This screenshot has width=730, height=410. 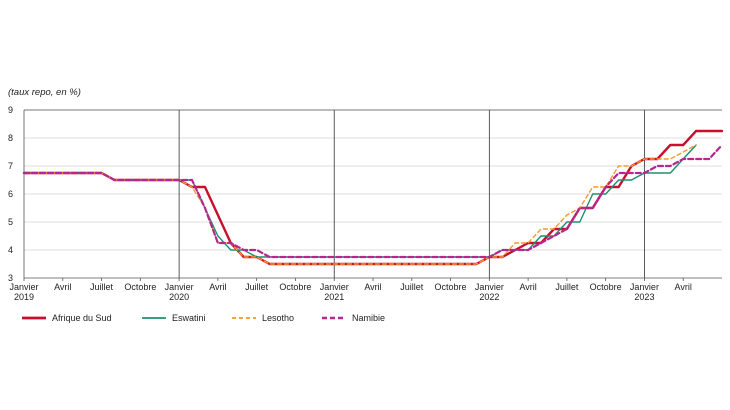 I want to click on legend-label: Eswatini, so click(x=189, y=318).